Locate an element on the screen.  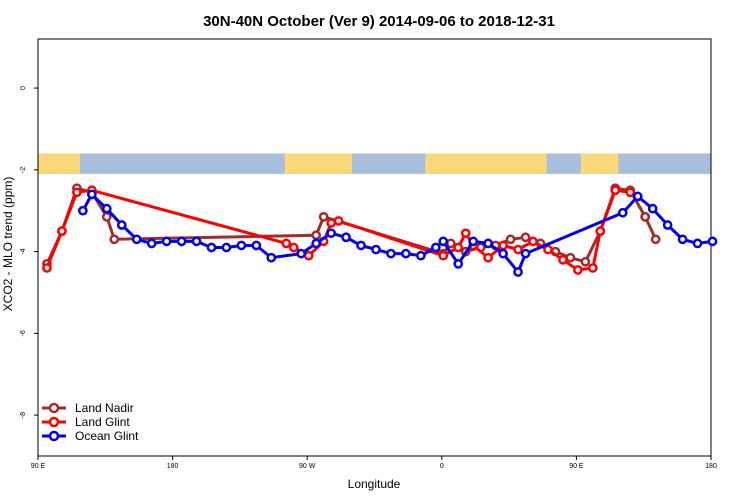
legend-item-ocean-glint: Ocean Glint is located at coordinates (90, 436).